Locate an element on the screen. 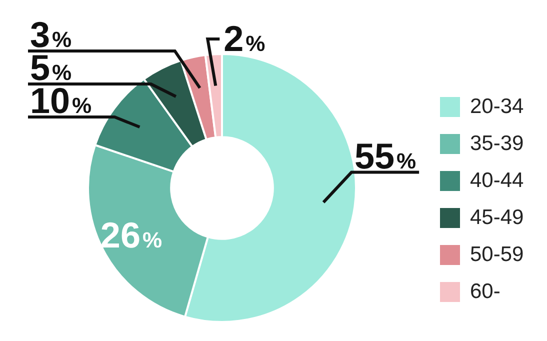 This screenshot has width=547, height=341. data-label: 2% is located at coordinates (245, 38).